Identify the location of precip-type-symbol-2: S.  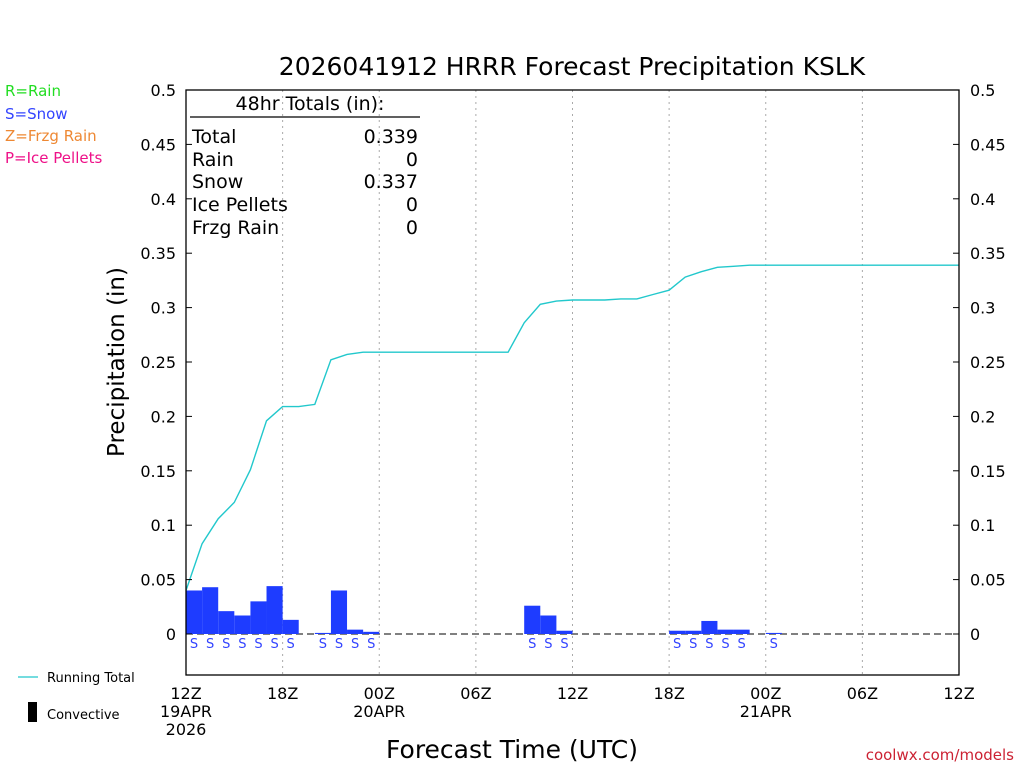
(226, 644).